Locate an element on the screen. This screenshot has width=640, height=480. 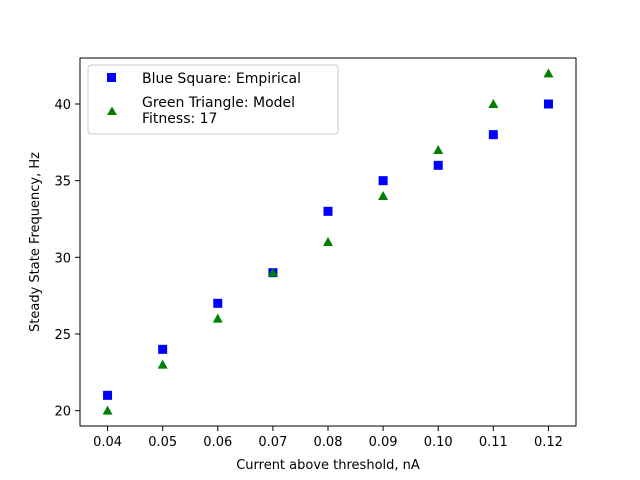
x-axis-label: Current above threshold, nA is located at coordinates (328, 465).